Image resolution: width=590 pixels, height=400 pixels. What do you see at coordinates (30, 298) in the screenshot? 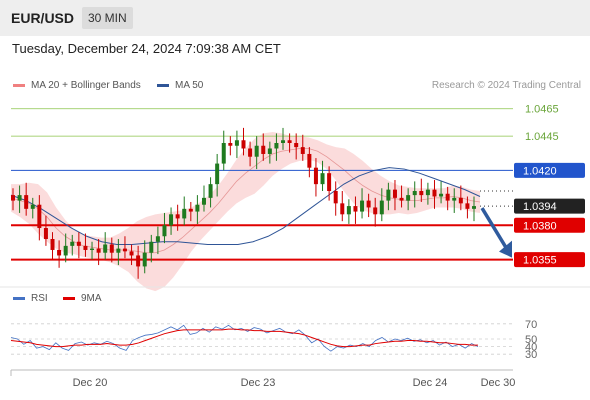
I see `legend-rsi: RSI` at bounding box center [30, 298].